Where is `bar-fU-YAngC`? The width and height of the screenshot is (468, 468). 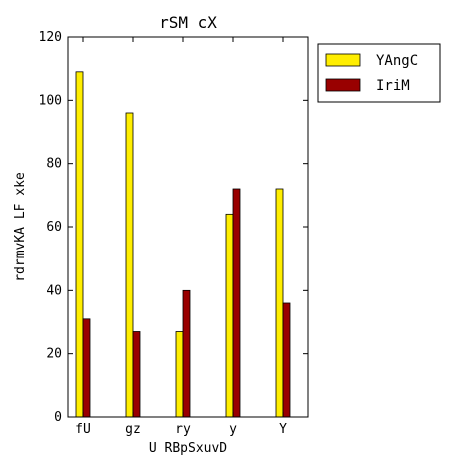 bar-fU-YAngC is located at coordinates (79, 244).